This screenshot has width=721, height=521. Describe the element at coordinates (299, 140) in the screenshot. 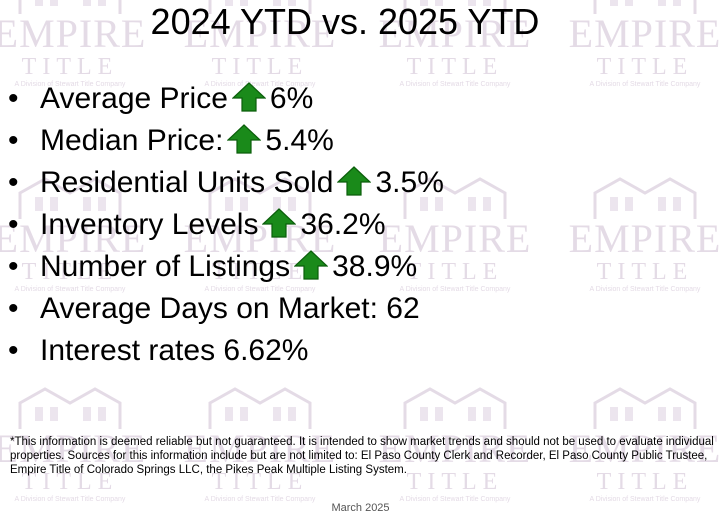

I see `bullet-value: 5.4%` at that location.